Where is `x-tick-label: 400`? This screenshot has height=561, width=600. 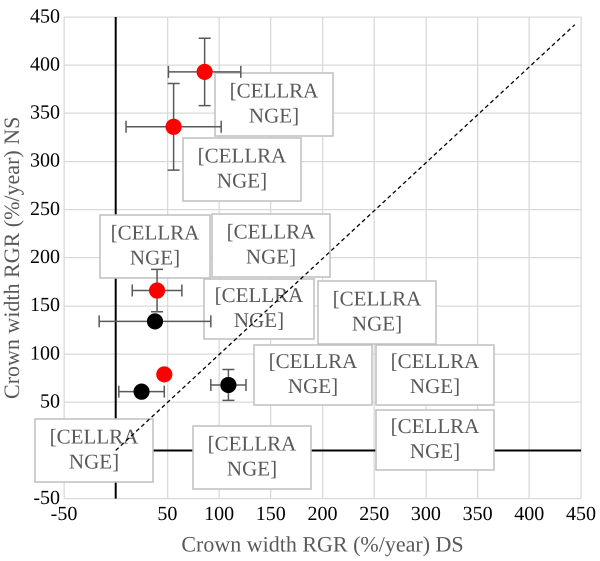 x-tick-label: 400 is located at coordinates (529, 513).